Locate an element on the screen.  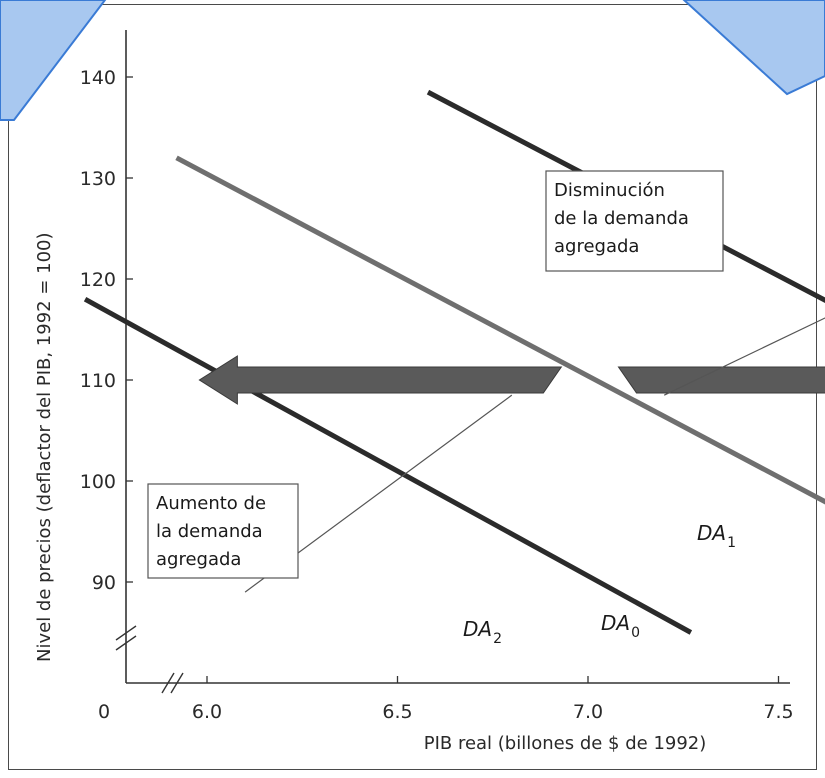
shift-arrows is located at coordinates (511, 380).